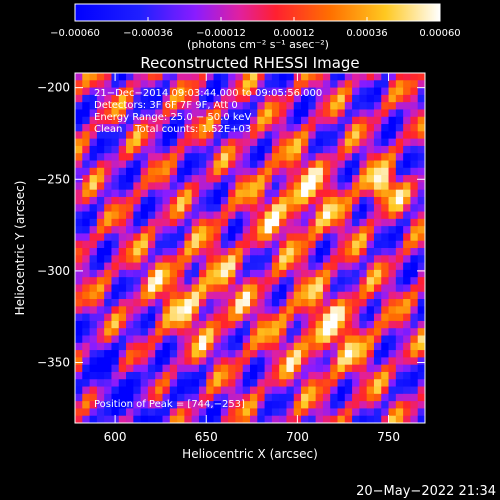 Image resolution: width=500 pixels, height=500 pixels. Describe the element at coordinates (439, 33) in the screenshot. I see `colorbar-tick-label: 0.00060` at that location.